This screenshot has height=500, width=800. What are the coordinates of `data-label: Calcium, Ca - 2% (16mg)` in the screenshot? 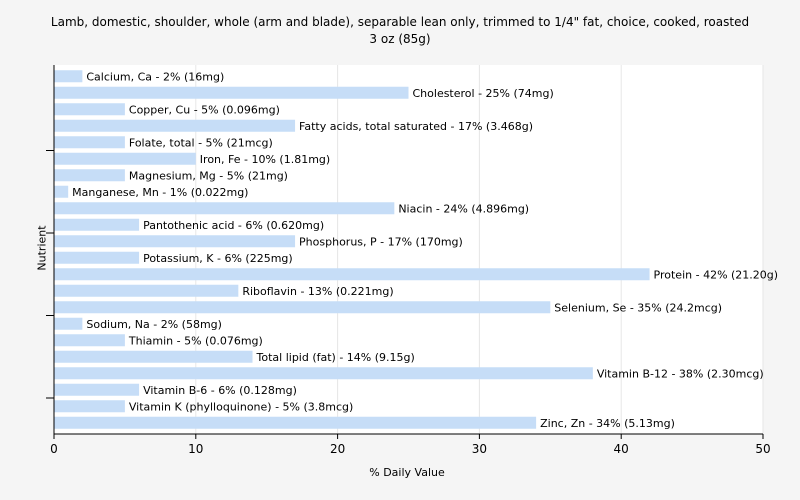 It's located at (155, 76).